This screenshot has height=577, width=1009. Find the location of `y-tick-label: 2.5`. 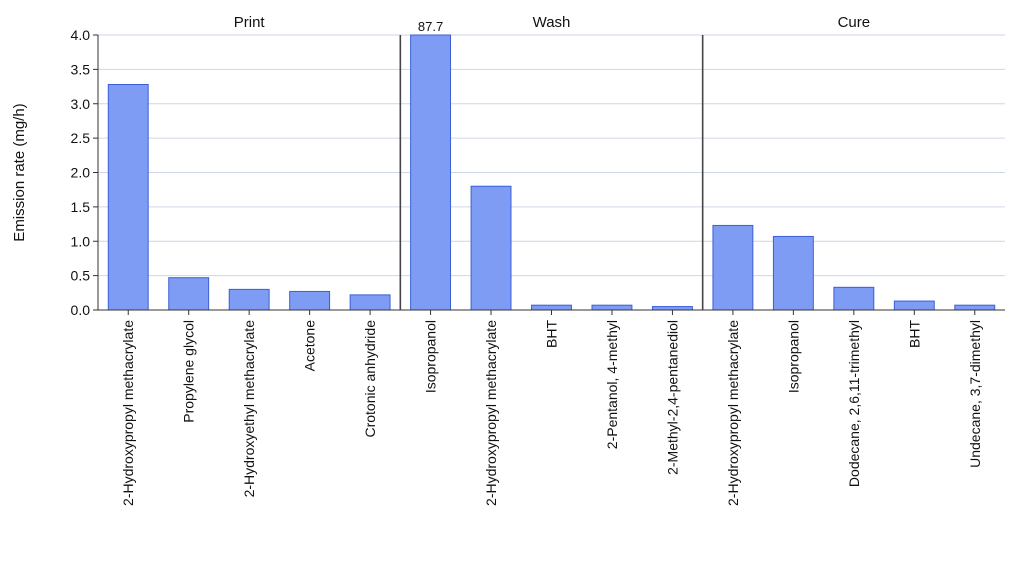

y-tick-label: 2.5 is located at coordinates (81, 138).